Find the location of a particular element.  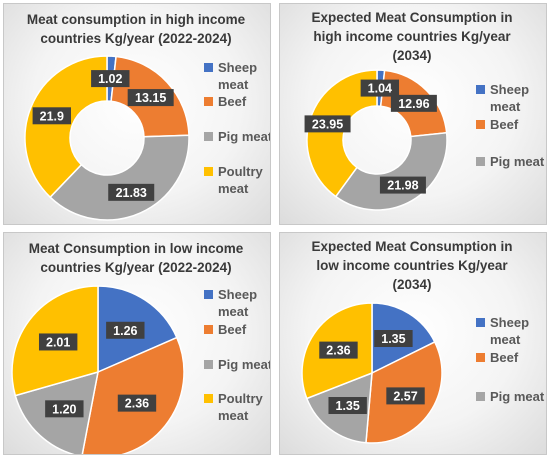

data-label-text: 1.04 is located at coordinates (380, 89).